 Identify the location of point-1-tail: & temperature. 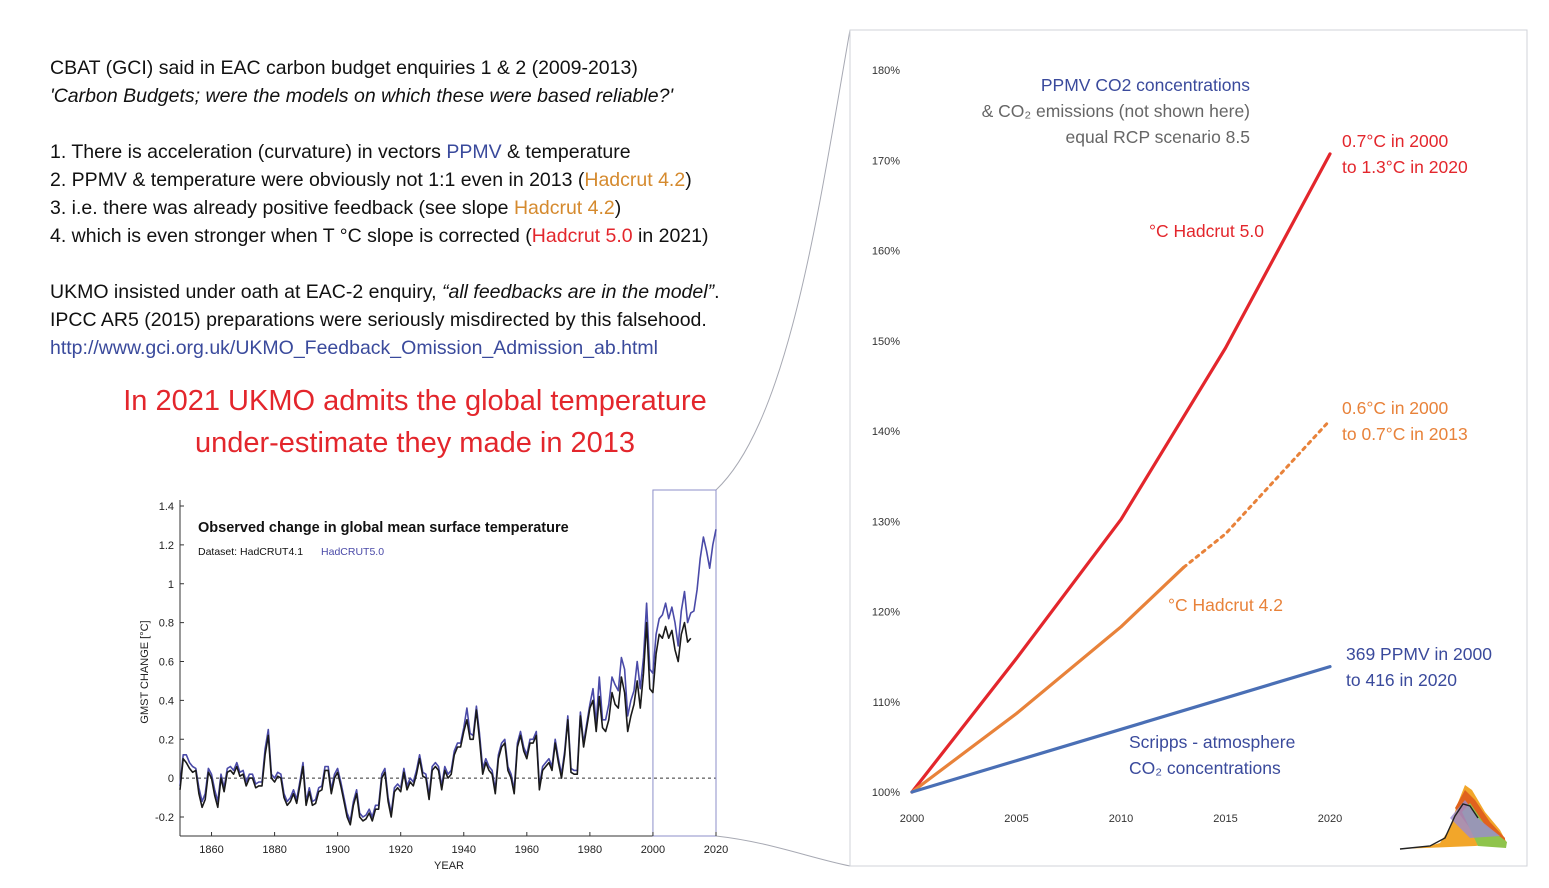
(566, 152).